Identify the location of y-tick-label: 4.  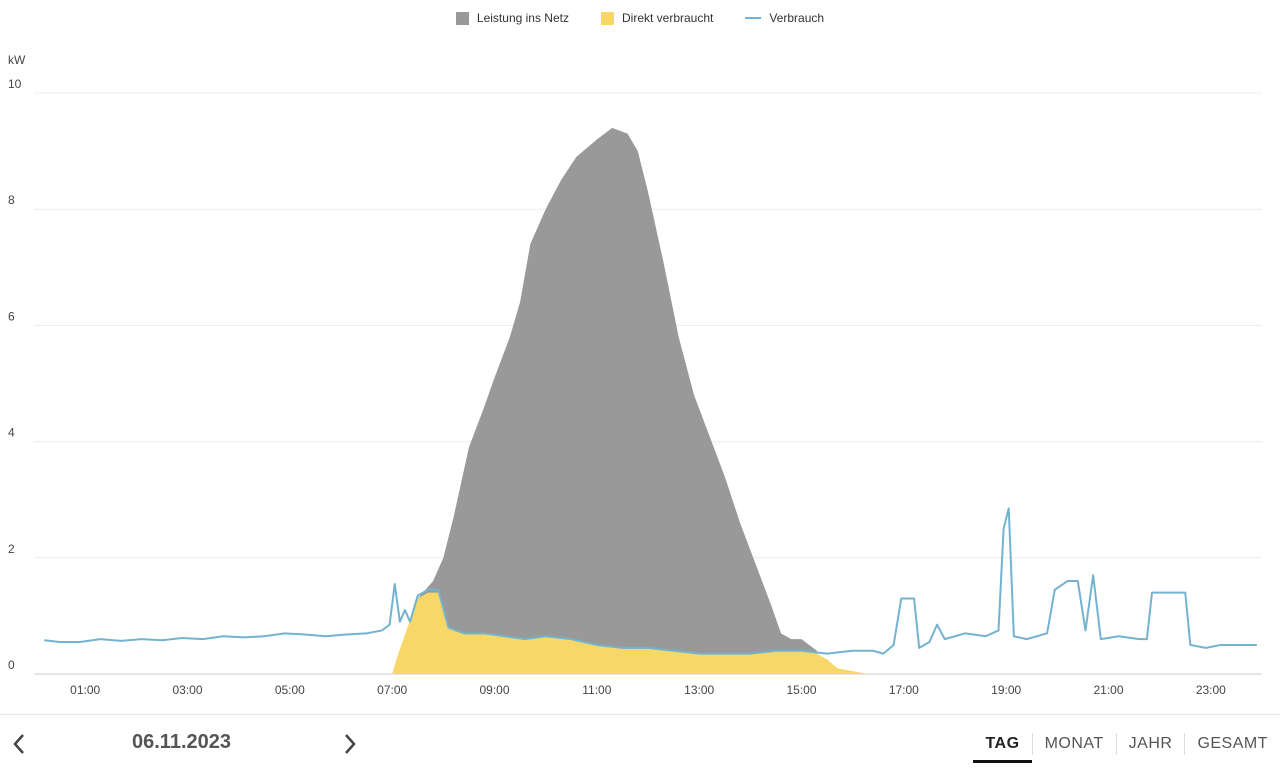
(11, 433).